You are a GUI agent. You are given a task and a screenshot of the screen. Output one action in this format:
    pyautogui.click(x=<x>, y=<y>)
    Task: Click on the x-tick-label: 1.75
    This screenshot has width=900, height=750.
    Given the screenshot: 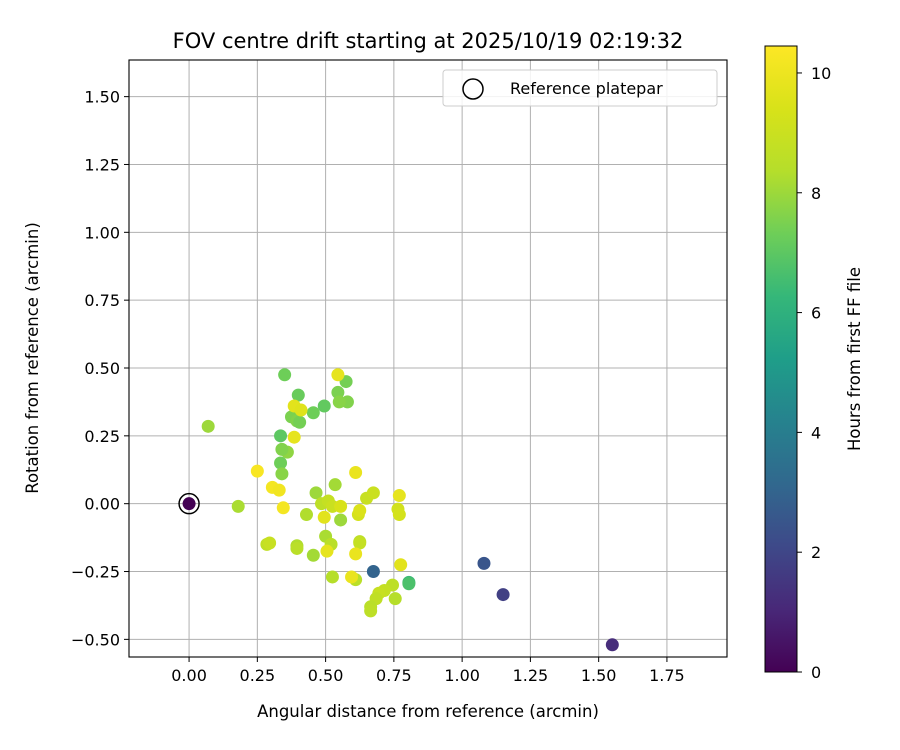 What is the action you would take?
    pyautogui.click(x=667, y=675)
    